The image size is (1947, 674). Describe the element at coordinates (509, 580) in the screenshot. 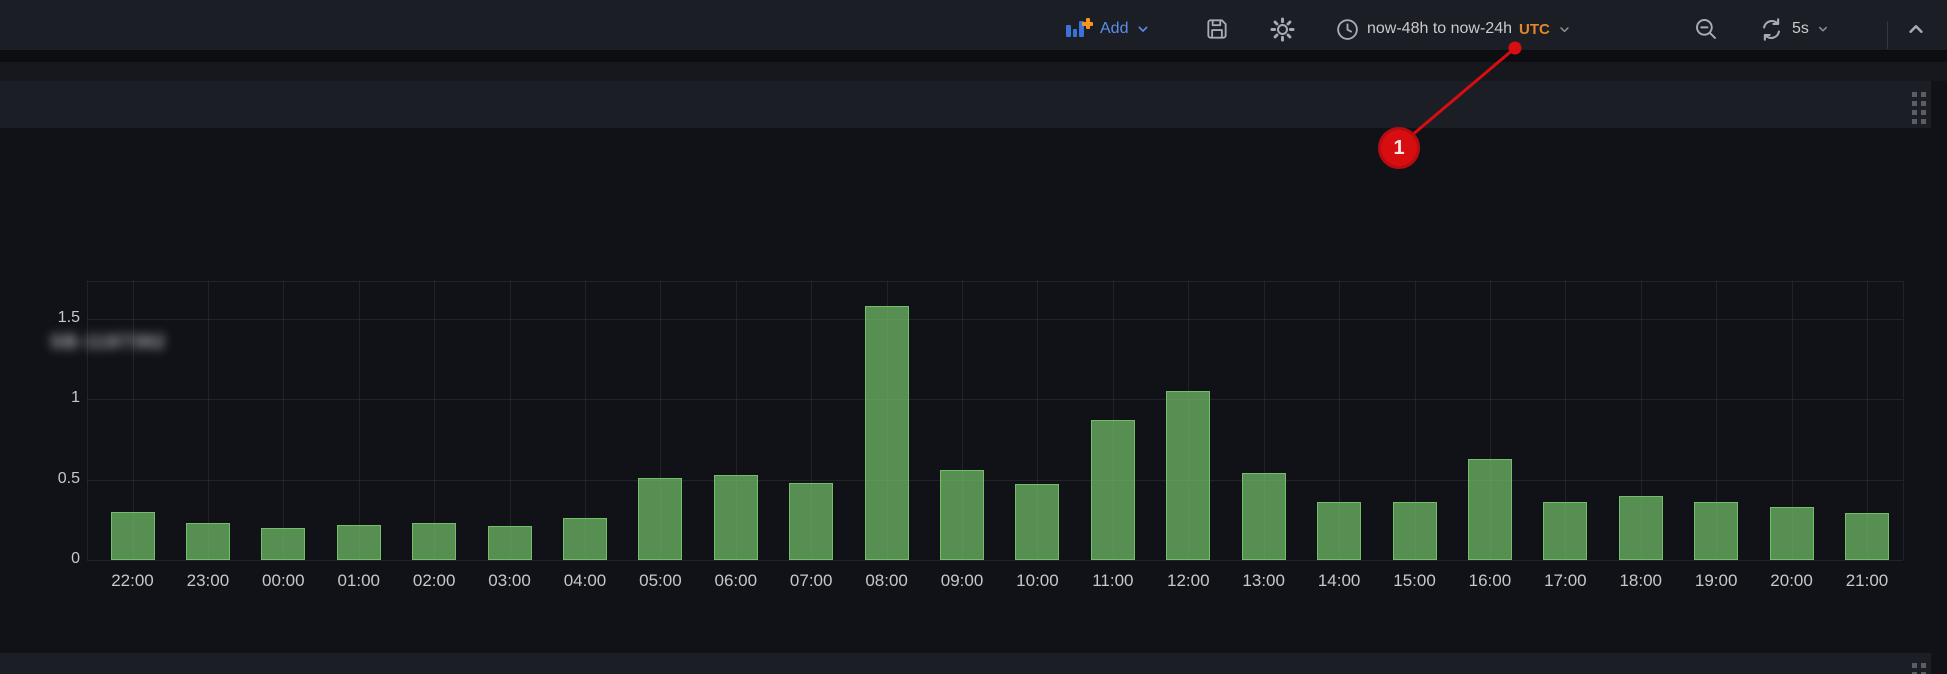

I see `x-axis-tick-label: 03:00` at that location.